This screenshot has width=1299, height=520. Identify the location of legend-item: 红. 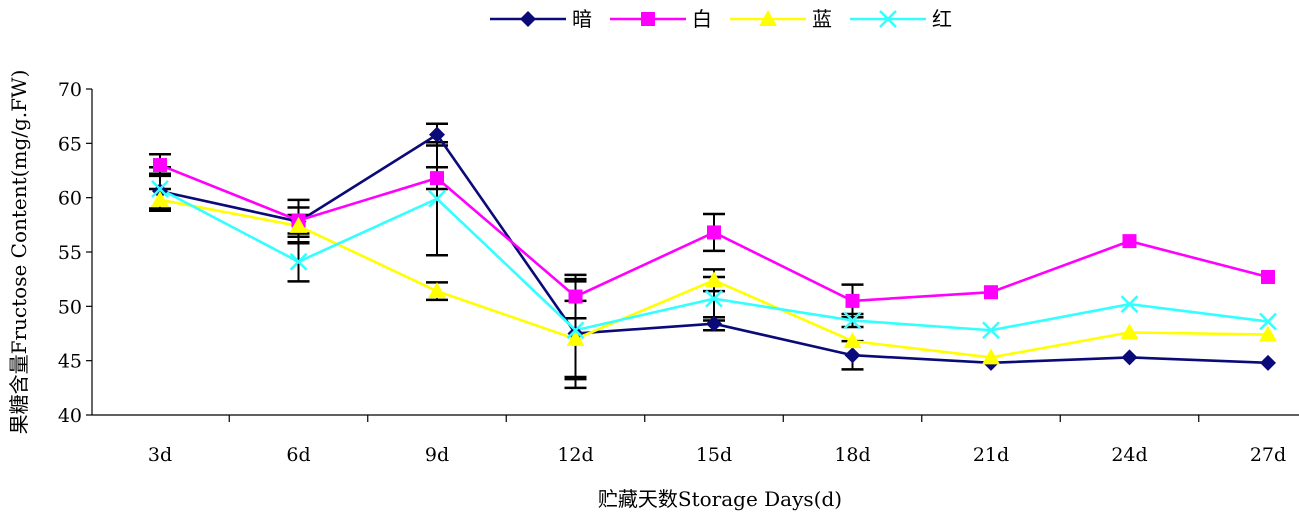
(901, 19).